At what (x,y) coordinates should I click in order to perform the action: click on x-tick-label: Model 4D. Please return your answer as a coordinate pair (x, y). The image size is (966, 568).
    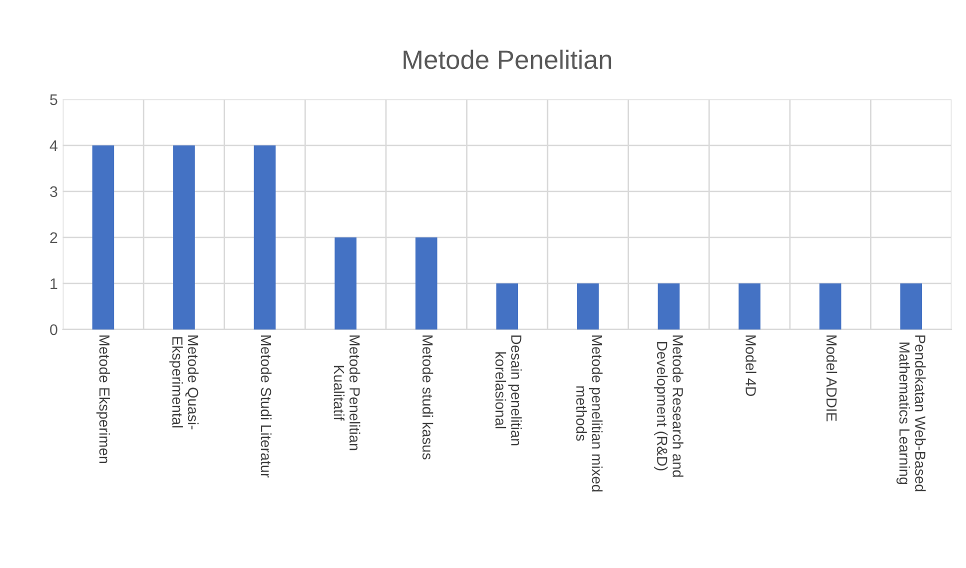
    Looking at the image, I should click on (751, 365).